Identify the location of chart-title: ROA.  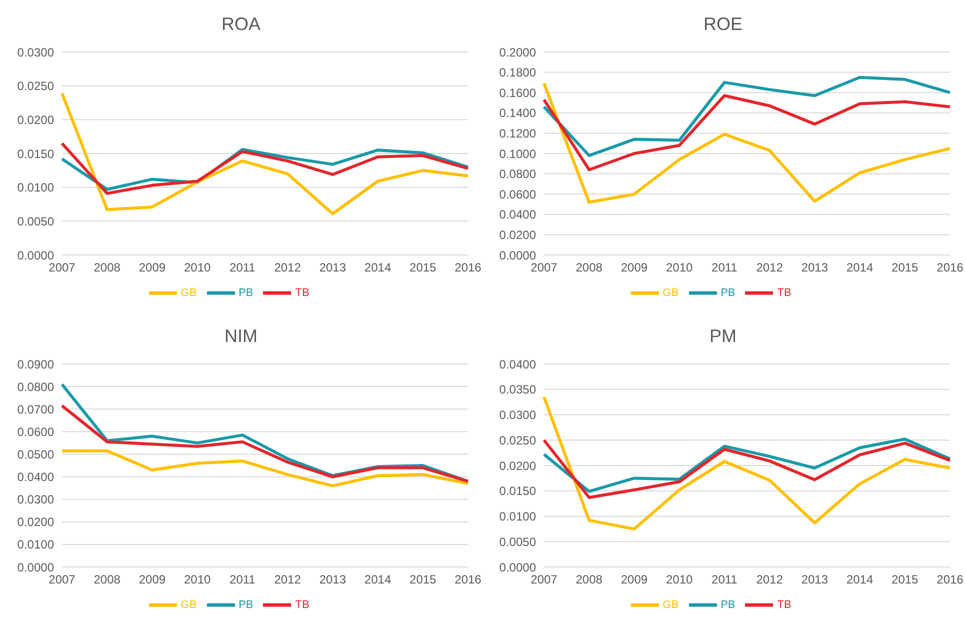
(241, 24).